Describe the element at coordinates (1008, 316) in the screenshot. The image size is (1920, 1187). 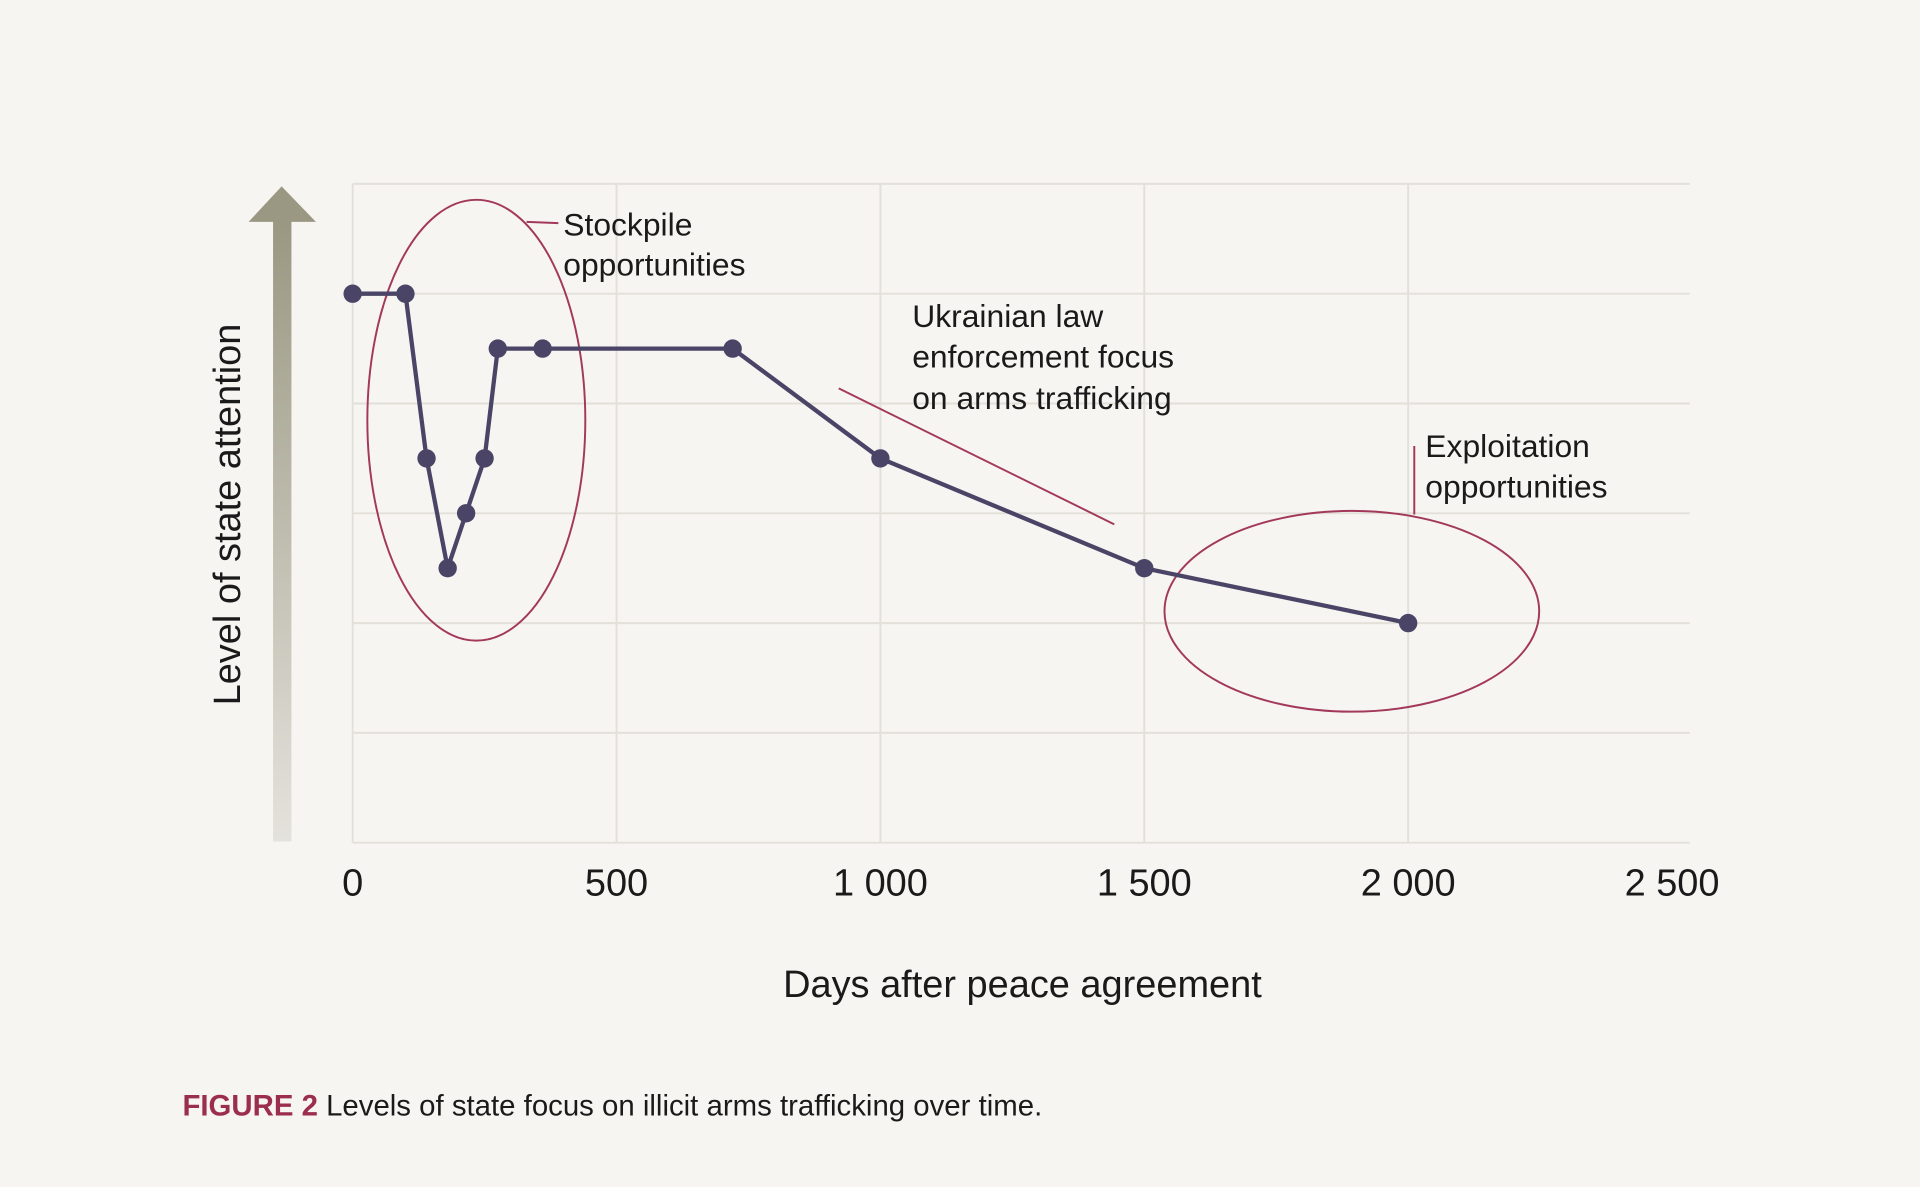
I see `annotation-line: Ukrainian law` at that location.